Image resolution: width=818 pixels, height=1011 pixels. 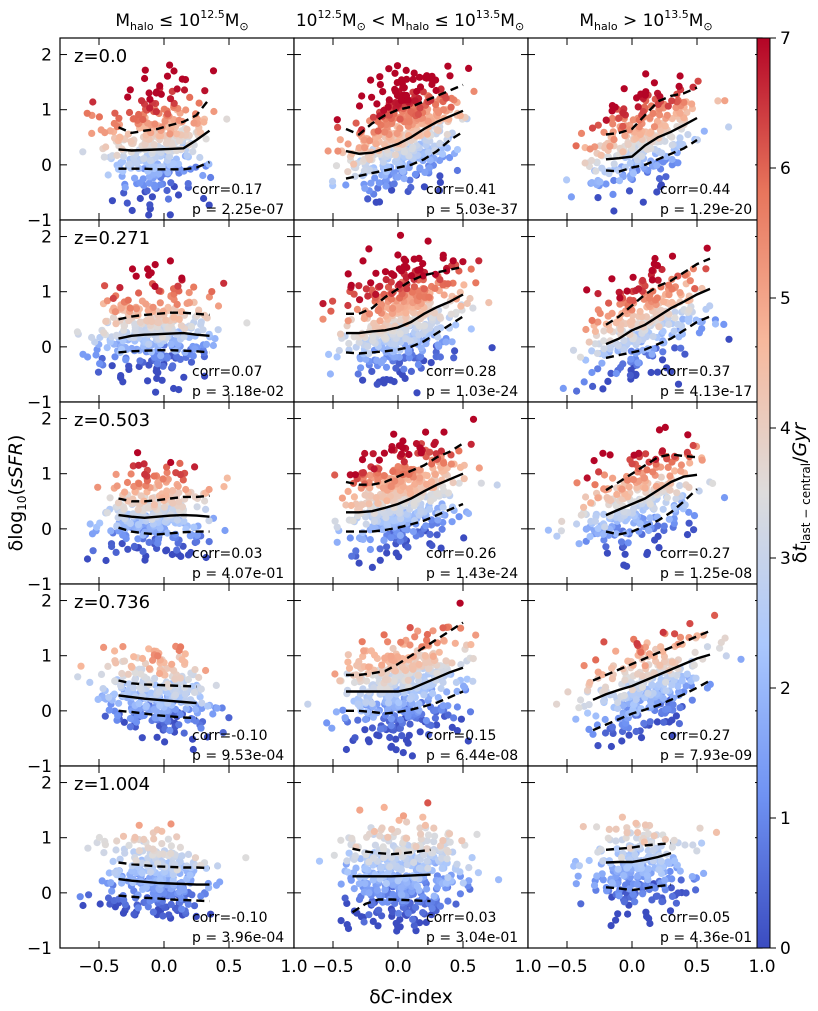 What do you see at coordinates (695, 190) in the screenshot?
I see `correlation-label: corr=0.44` at bounding box center [695, 190].